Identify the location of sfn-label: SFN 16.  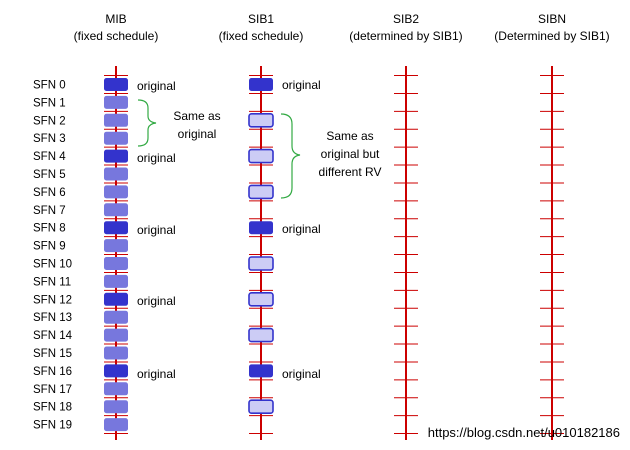
(52, 372).